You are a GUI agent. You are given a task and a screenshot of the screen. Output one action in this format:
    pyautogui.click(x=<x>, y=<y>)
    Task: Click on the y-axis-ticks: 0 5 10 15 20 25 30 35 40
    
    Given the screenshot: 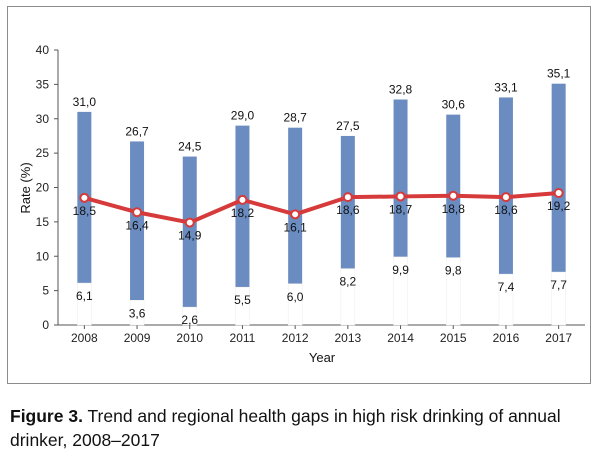 What is the action you would take?
    pyautogui.click(x=47, y=187)
    